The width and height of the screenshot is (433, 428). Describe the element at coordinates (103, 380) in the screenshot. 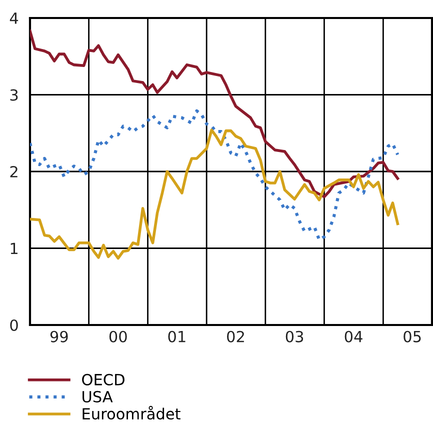

I see `legend-label: OECD` at that location.